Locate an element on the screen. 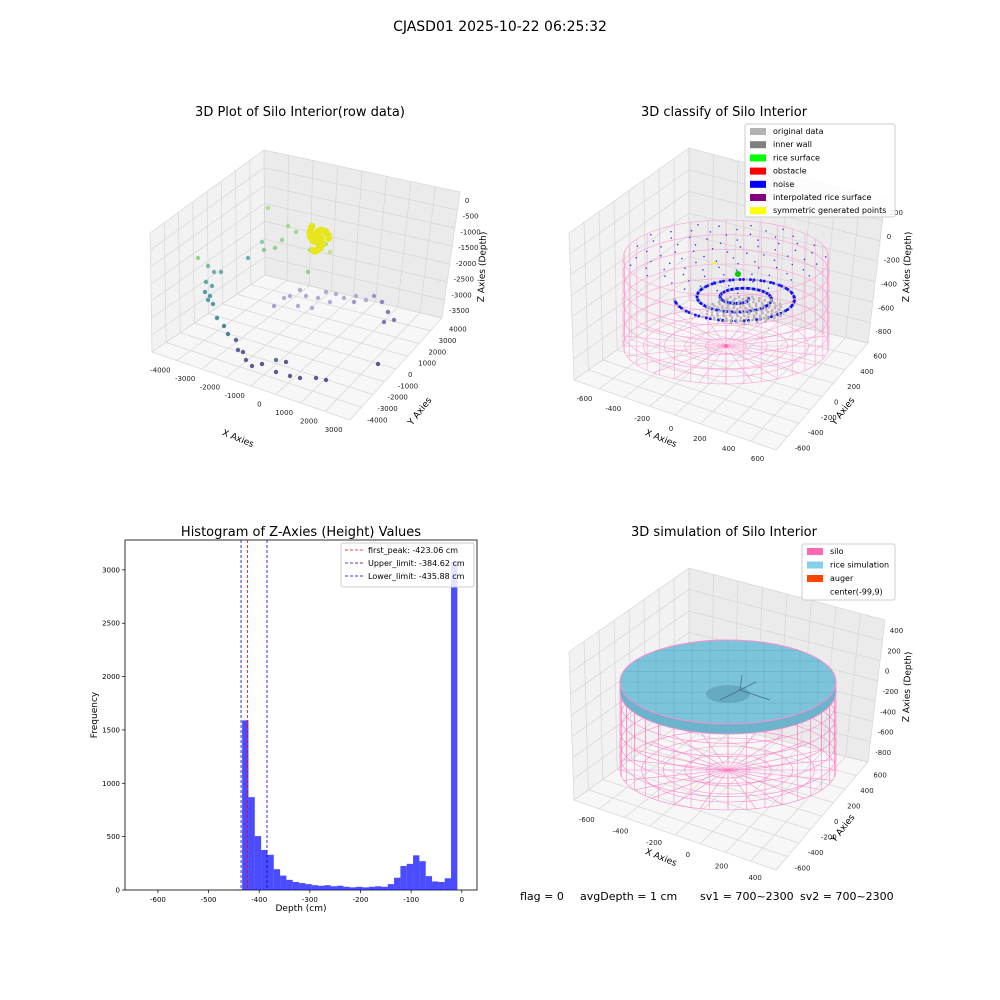 This screenshot has width=1000, height=1000. histogram-x-tick-label: -100 is located at coordinates (411, 900).